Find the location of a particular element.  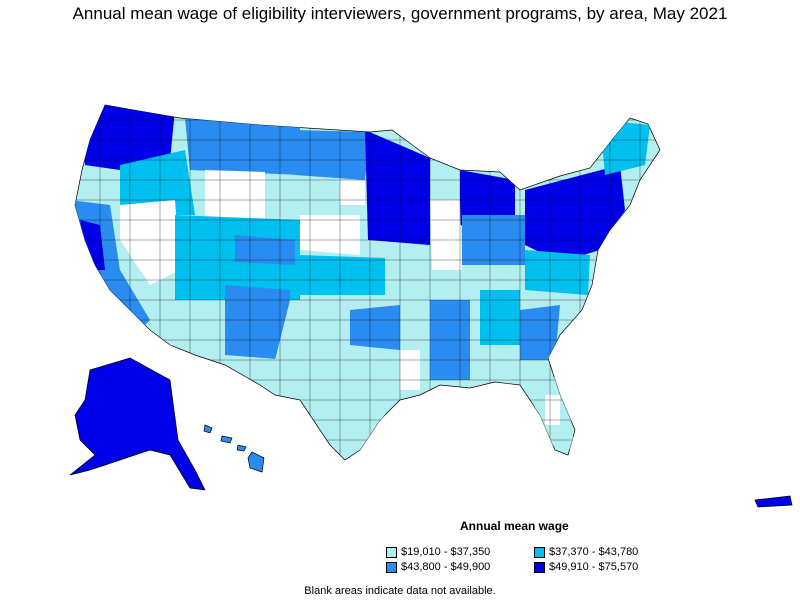

legend-item-1: $19,010 - $37,350 is located at coordinates (438, 552).